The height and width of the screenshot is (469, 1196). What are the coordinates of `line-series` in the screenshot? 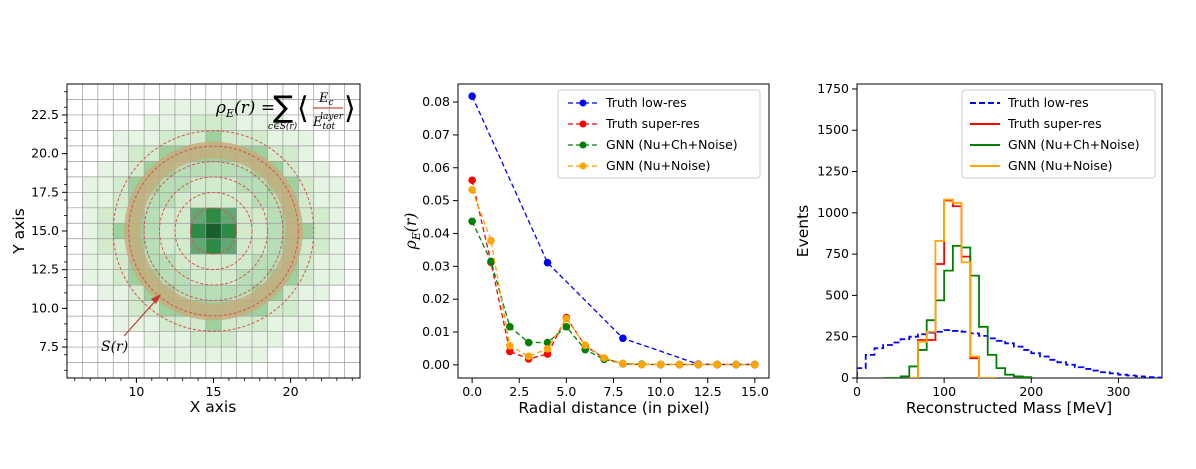 It's located at (613, 230).